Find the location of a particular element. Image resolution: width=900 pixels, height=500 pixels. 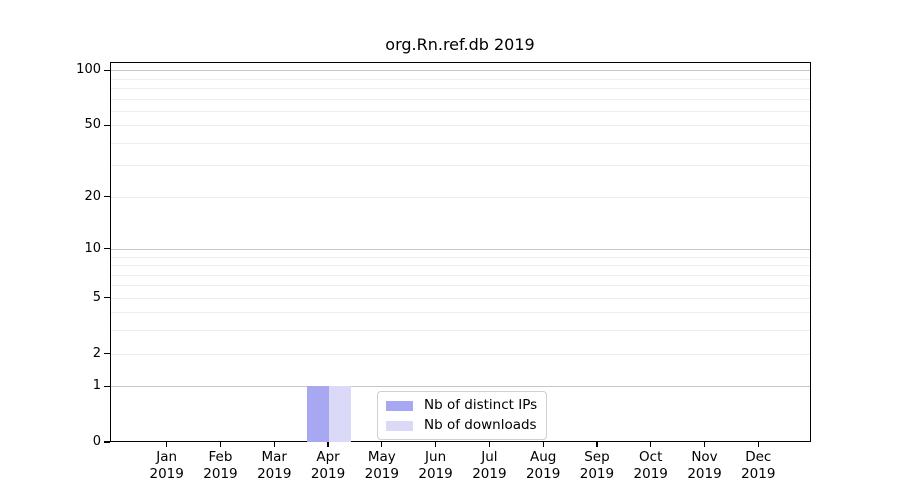

x-tick-label: Aug 2019 is located at coordinates (543, 466).